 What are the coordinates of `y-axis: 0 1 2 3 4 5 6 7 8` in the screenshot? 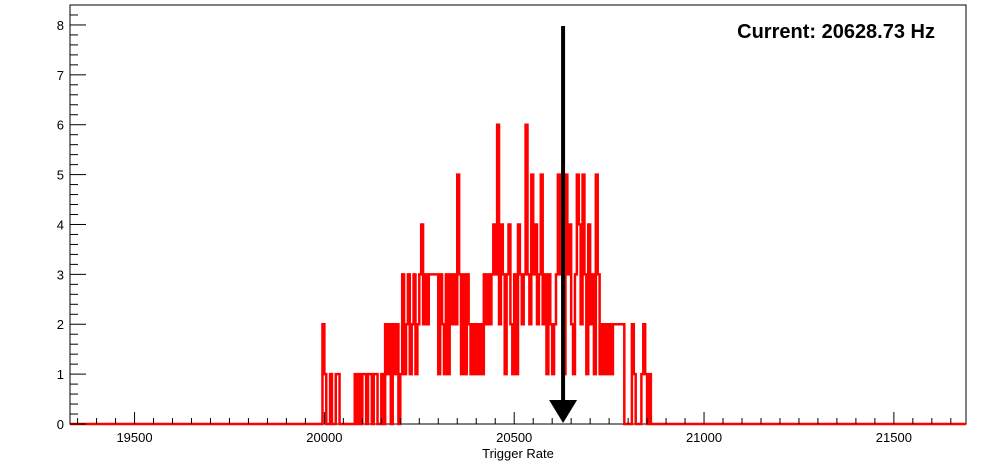 It's located at (71, 218).